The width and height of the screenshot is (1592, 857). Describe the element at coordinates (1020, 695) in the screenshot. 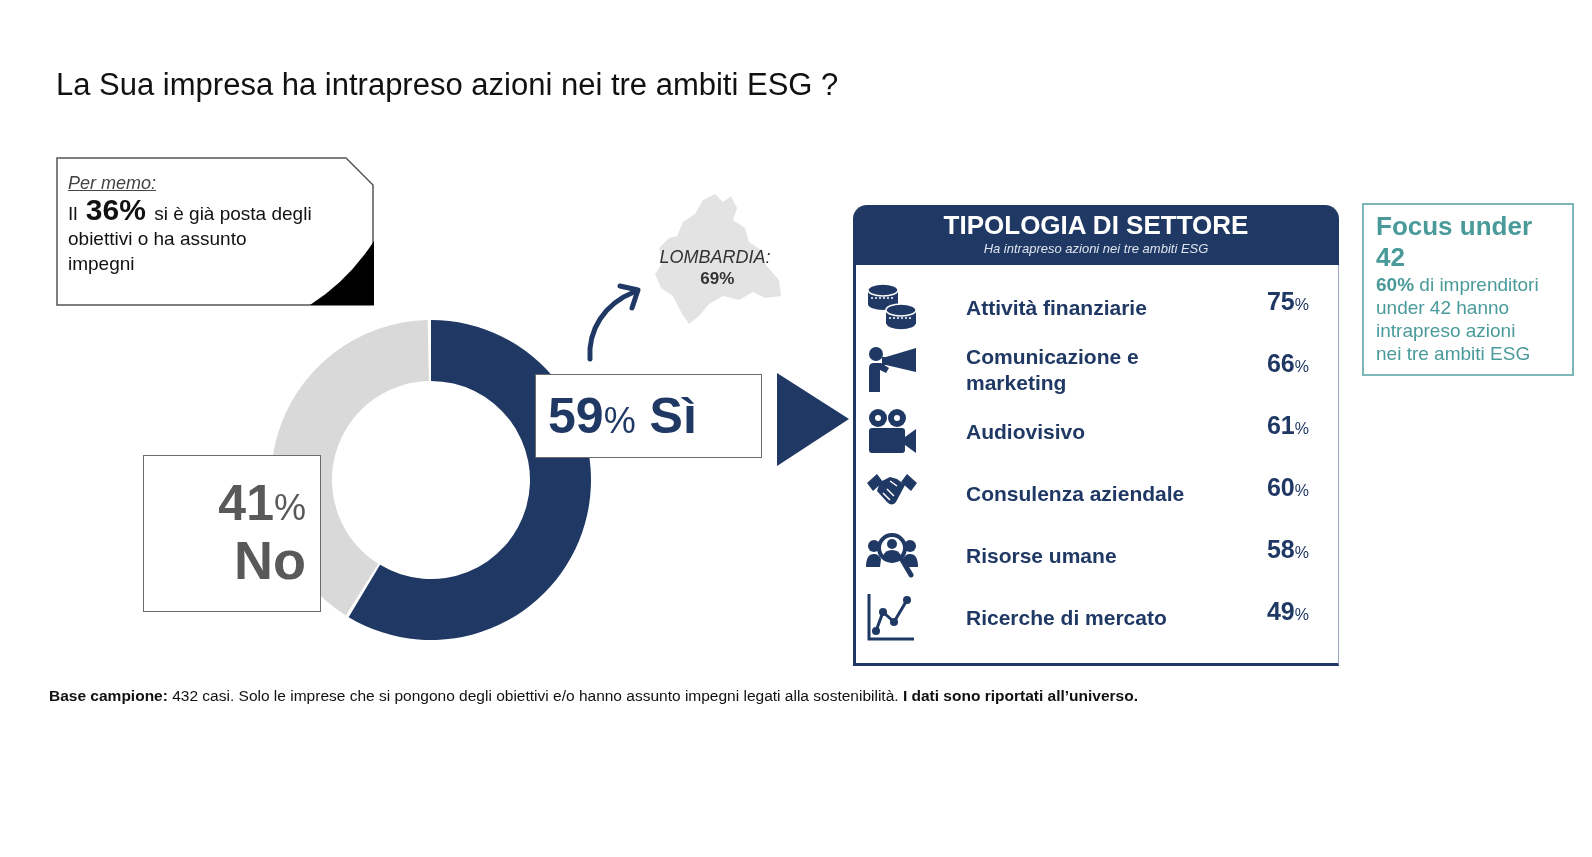

I see `text: I dati sono riportati all’universo.` at that location.